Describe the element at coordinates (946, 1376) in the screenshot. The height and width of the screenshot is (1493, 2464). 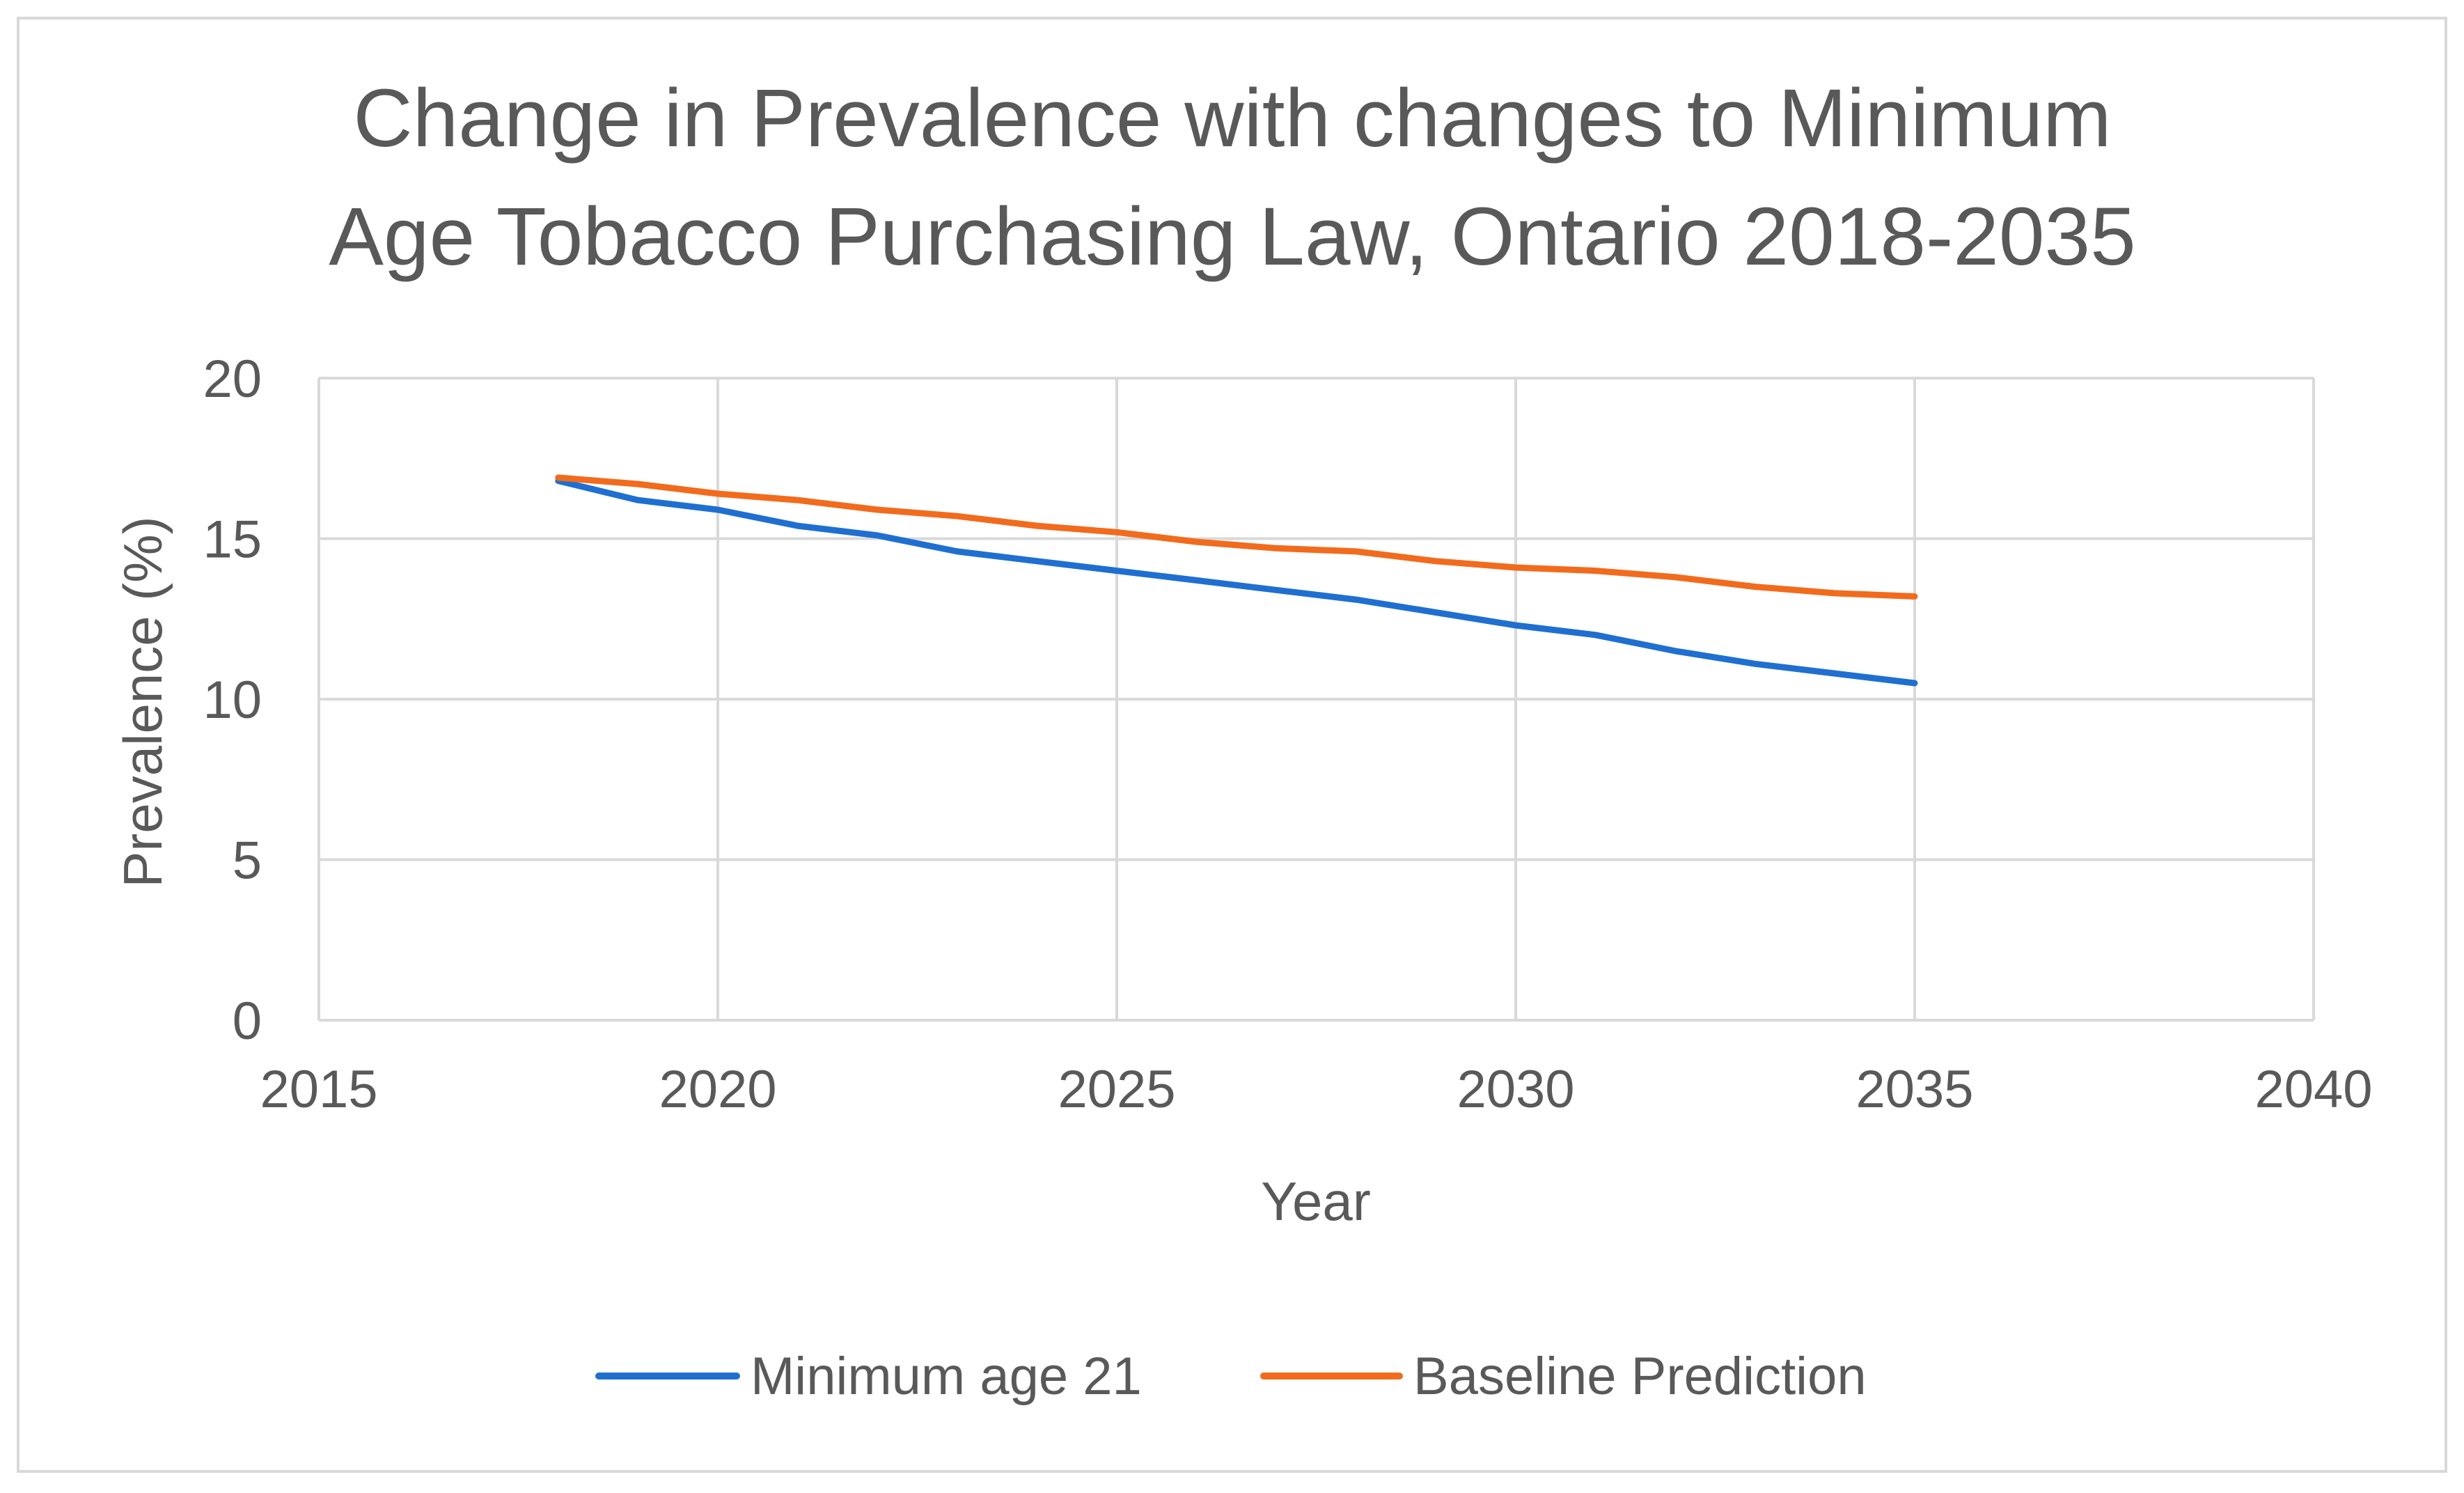
I see `legend-label-minimum-age-21: Minimum age 21` at that location.